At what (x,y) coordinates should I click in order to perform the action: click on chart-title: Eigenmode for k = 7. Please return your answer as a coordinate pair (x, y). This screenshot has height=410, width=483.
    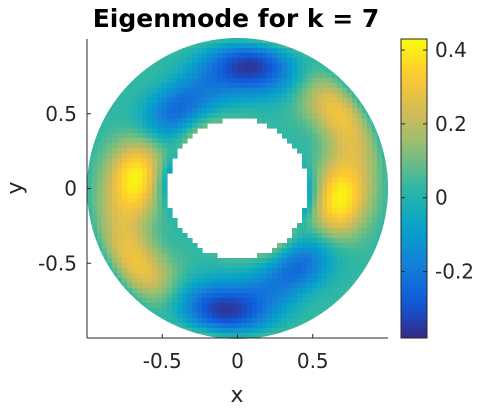
    Looking at the image, I should click on (236, 18).